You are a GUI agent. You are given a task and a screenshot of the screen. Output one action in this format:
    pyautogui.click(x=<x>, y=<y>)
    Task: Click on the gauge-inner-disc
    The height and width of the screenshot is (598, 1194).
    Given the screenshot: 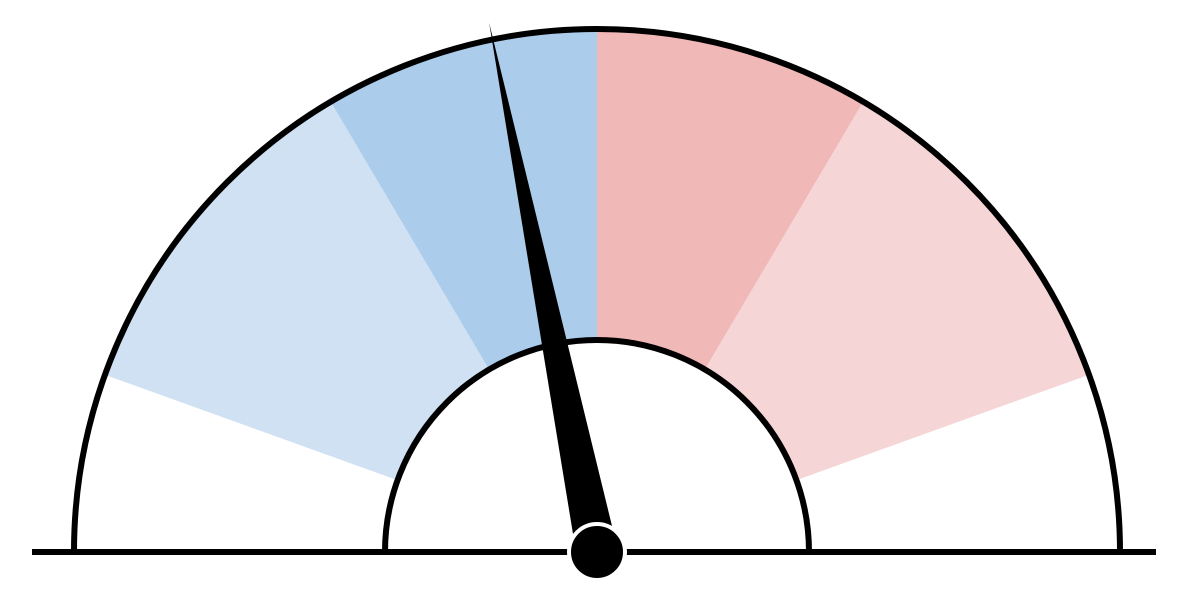 What is the action you would take?
    pyautogui.click(x=597, y=446)
    